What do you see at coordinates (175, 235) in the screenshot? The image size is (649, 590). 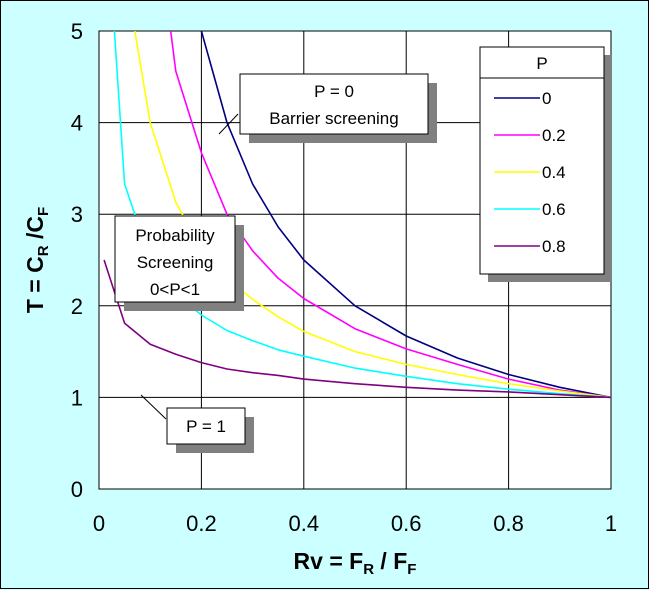 I see `annotation-prob-line1: Probability` at bounding box center [175, 235].